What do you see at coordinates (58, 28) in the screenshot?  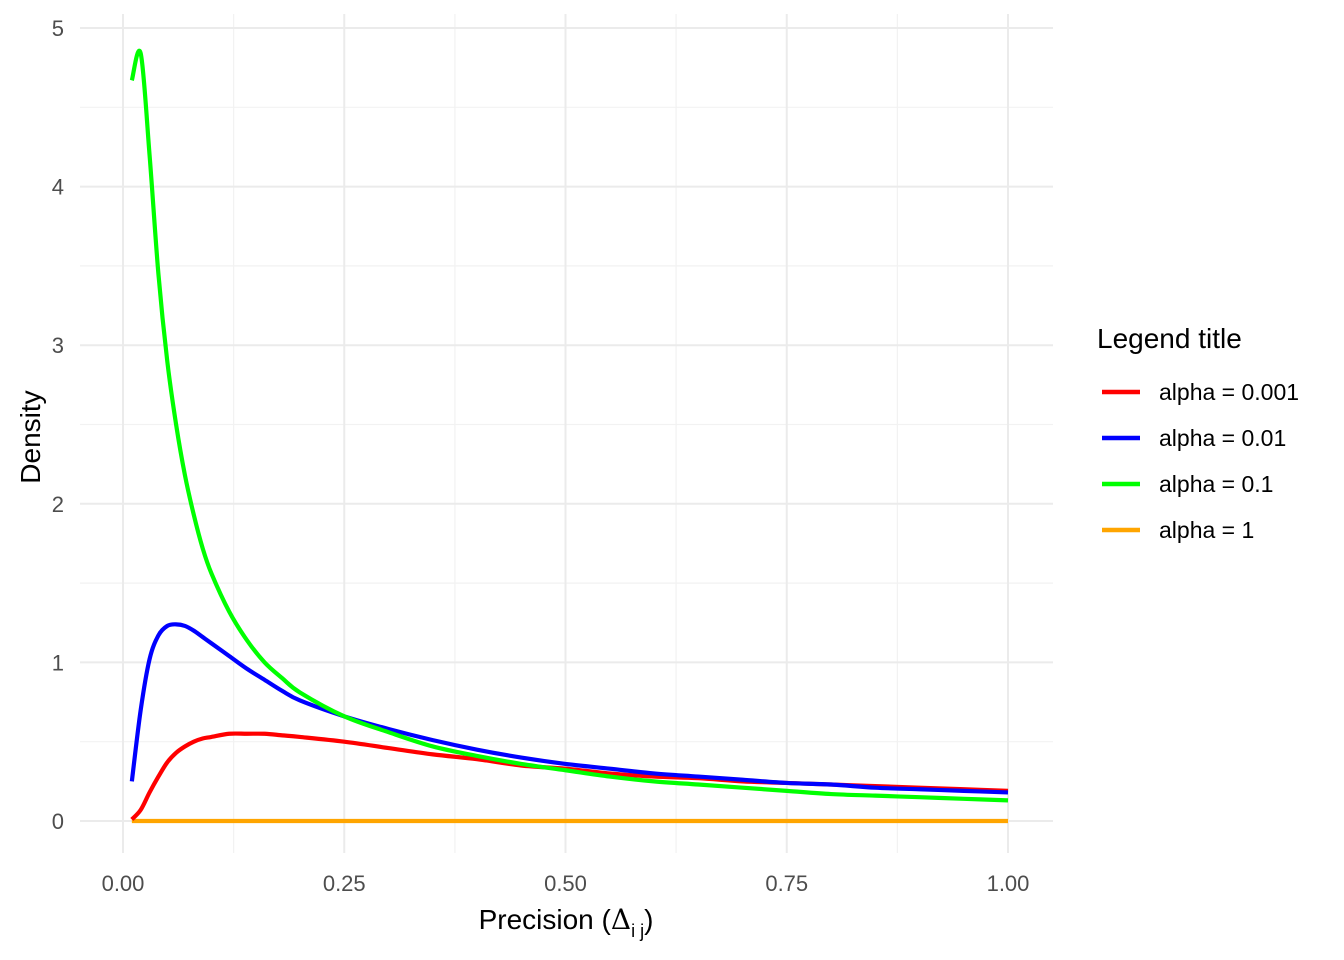 I see `y-tick-label: 5` at bounding box center [58, 28].